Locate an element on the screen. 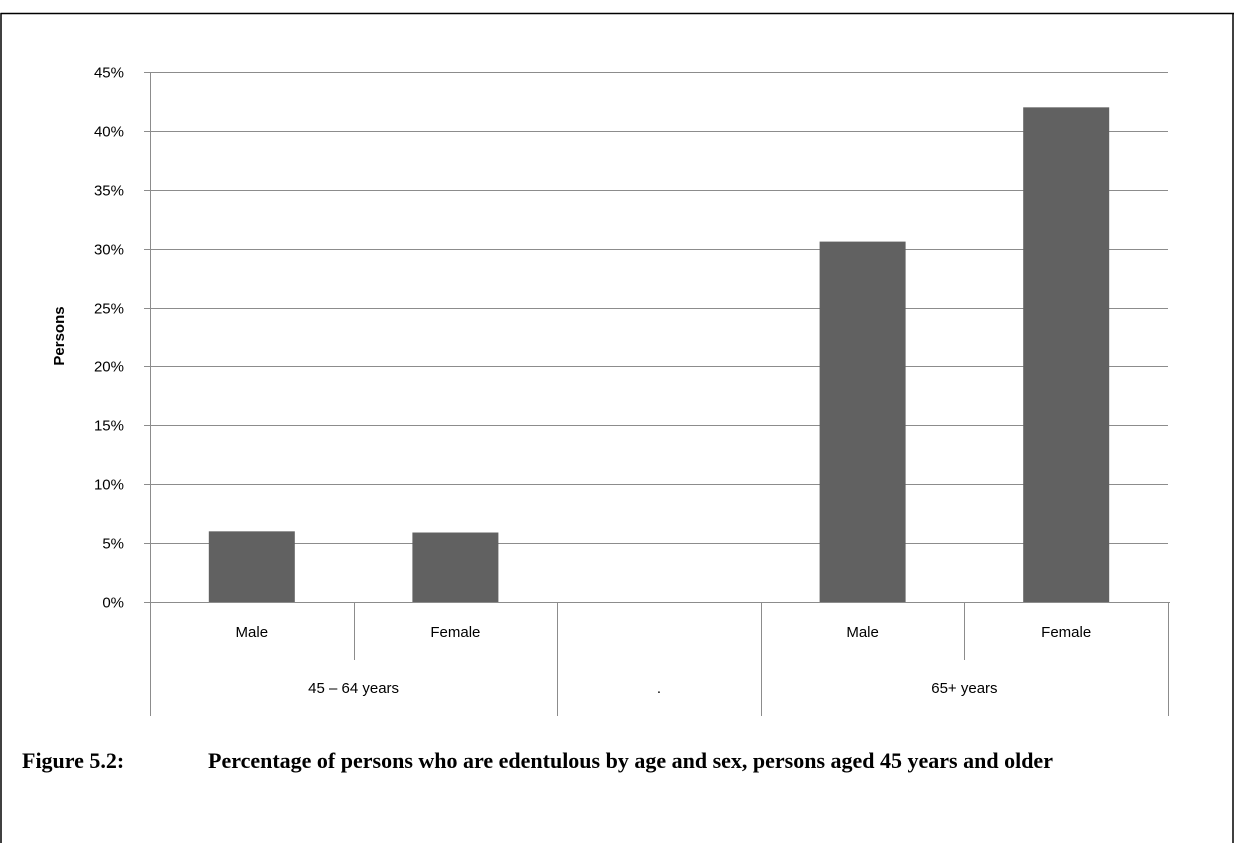  figure-number: Figure 5.2: is located at coordinates (73, 760).